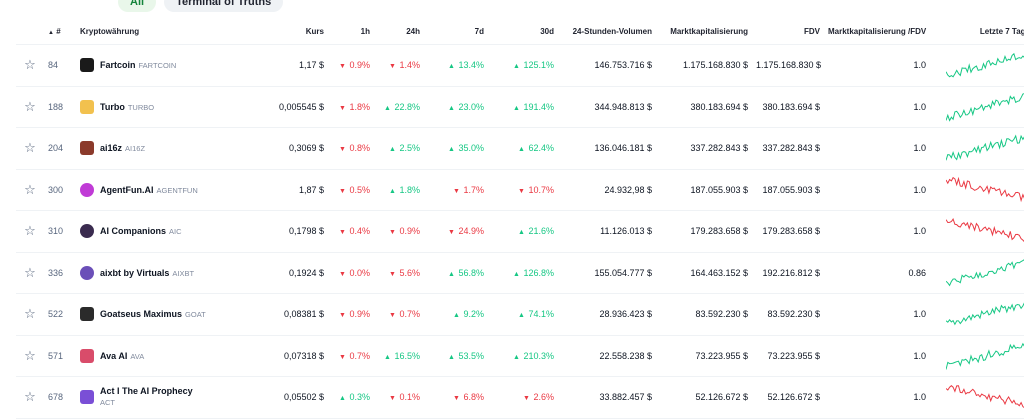 This screenshot has height=419, width=1024. I want to click on fdv-cell: 1.175.168.830 $, so click(788, 65).